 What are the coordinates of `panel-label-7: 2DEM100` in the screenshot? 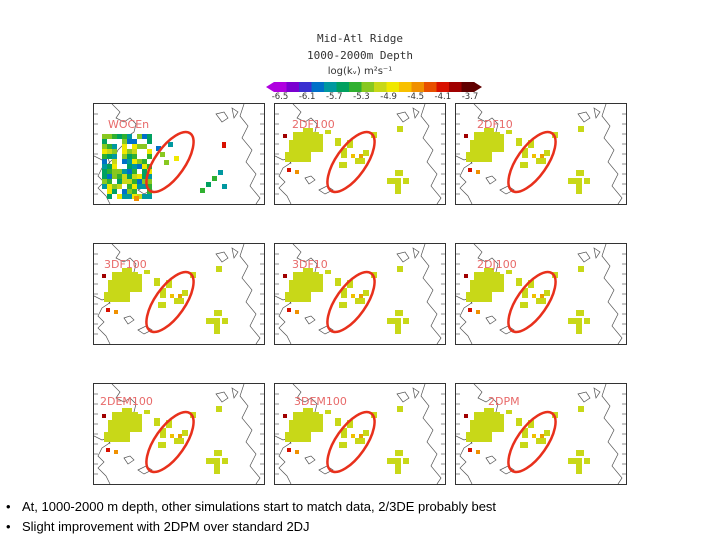 It's located at (126, 401).